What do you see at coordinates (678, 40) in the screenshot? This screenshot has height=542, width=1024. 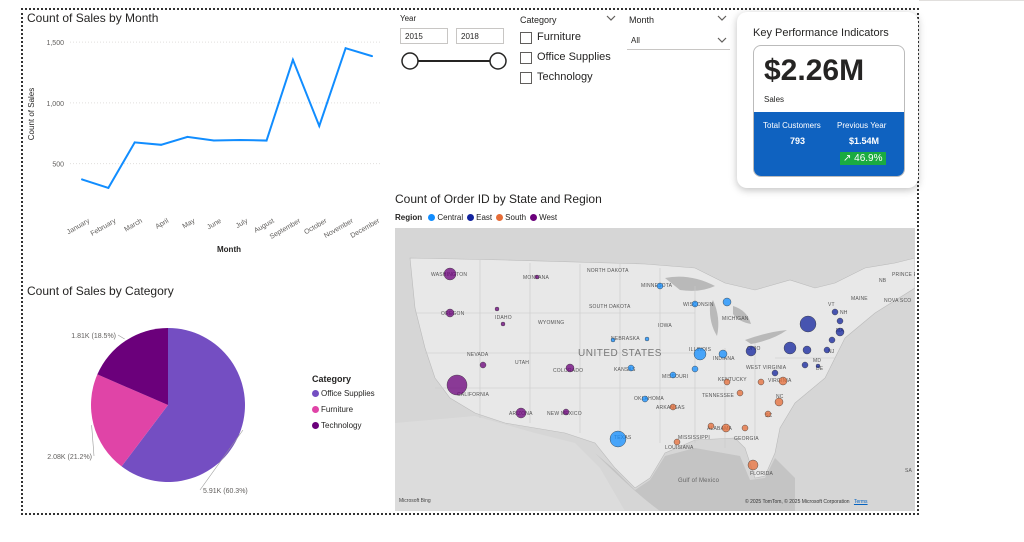 I see `month-dropdown: All` at bounding box center [678, 40].